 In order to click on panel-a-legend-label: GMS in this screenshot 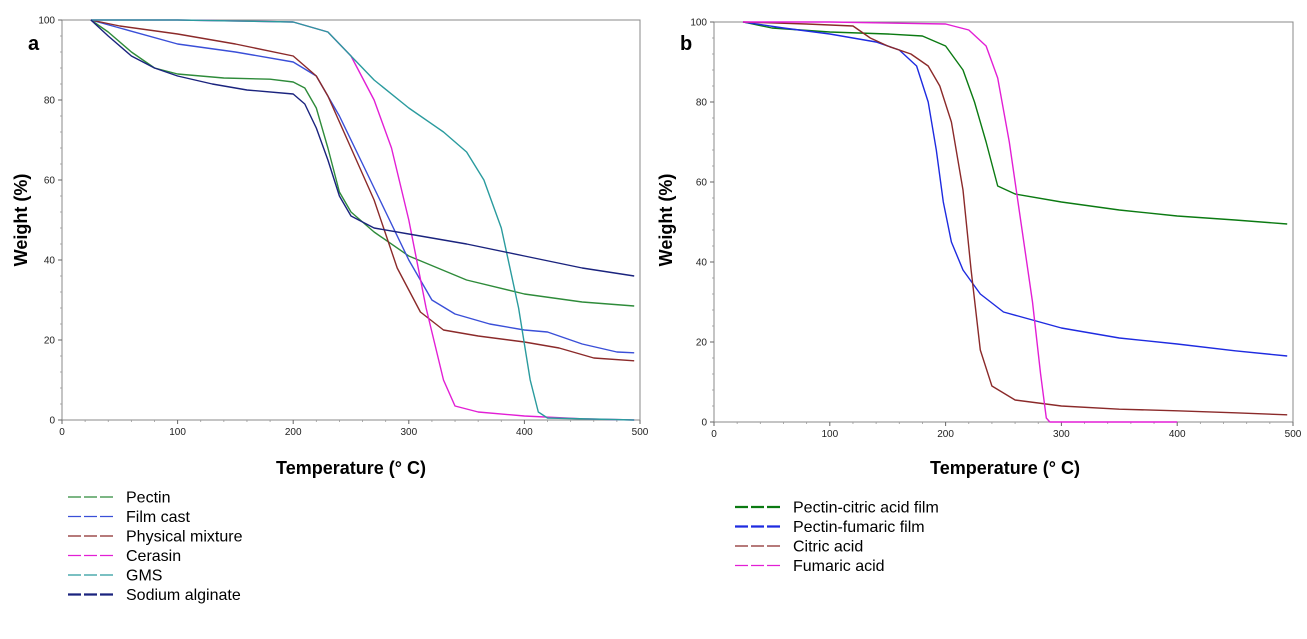, I will do `click(144, 576)`.